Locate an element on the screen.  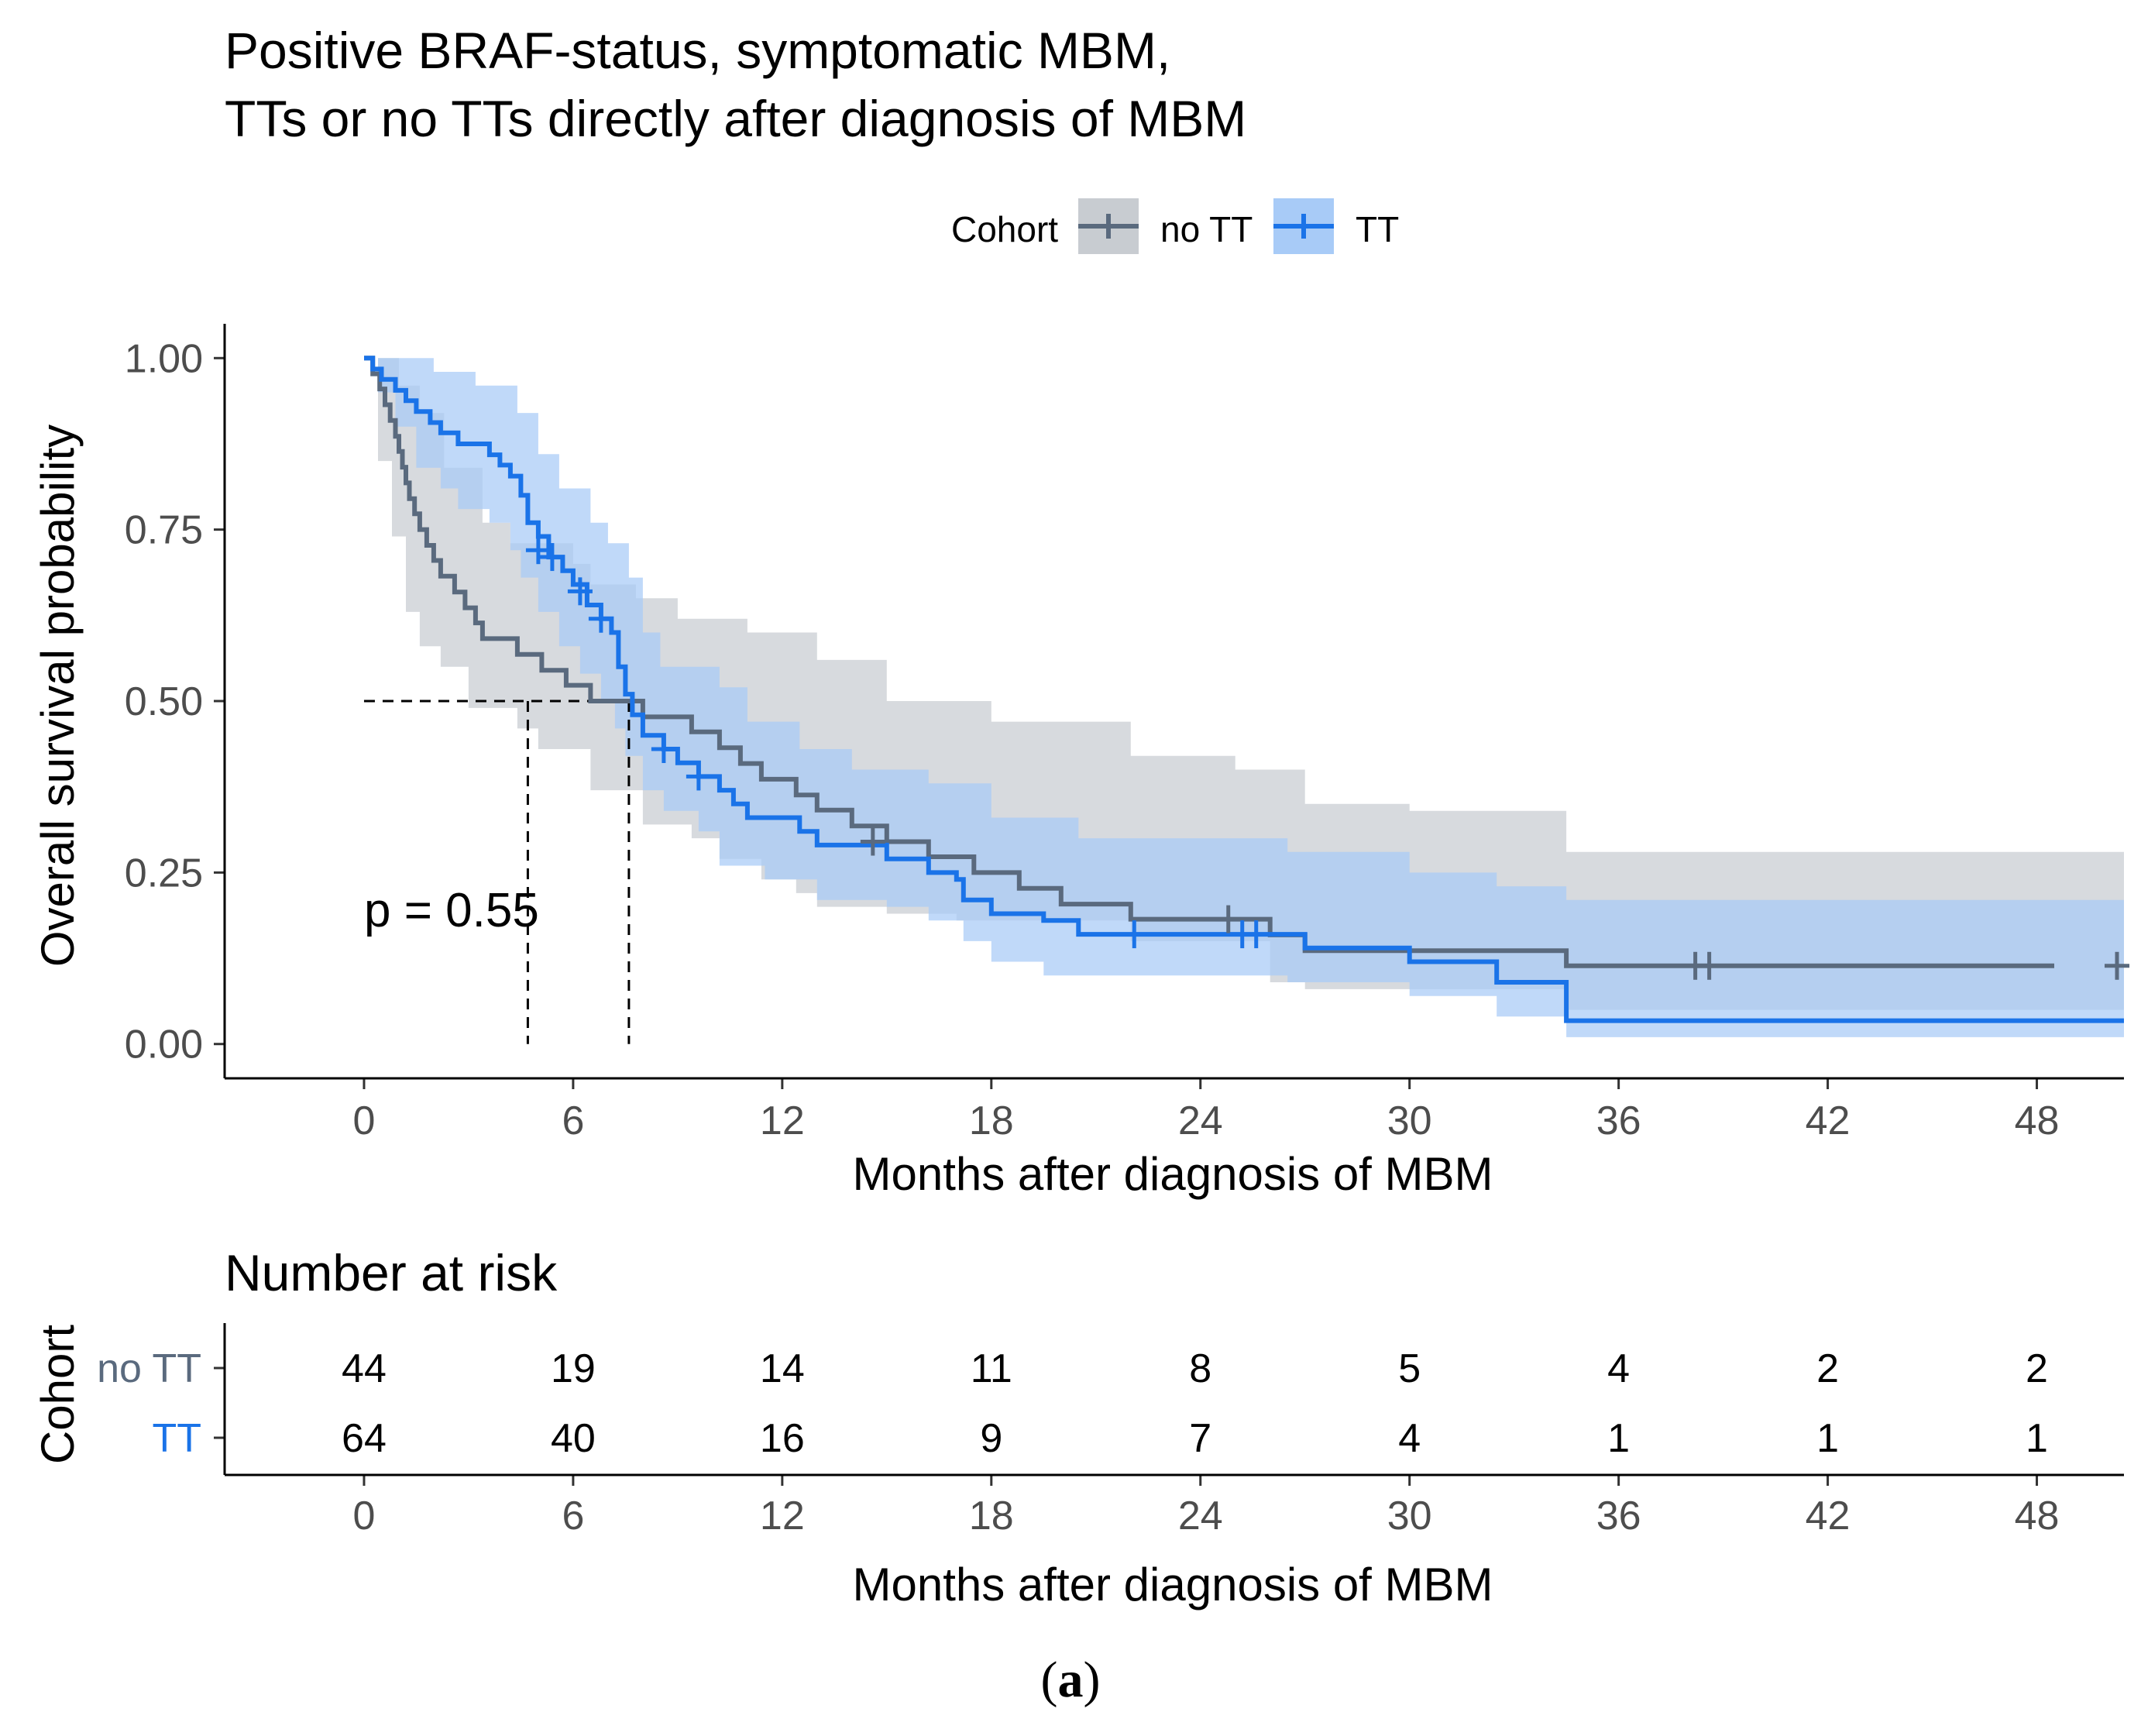
risk-x-tick-label: 0 is located at coordinates (364, 1516).